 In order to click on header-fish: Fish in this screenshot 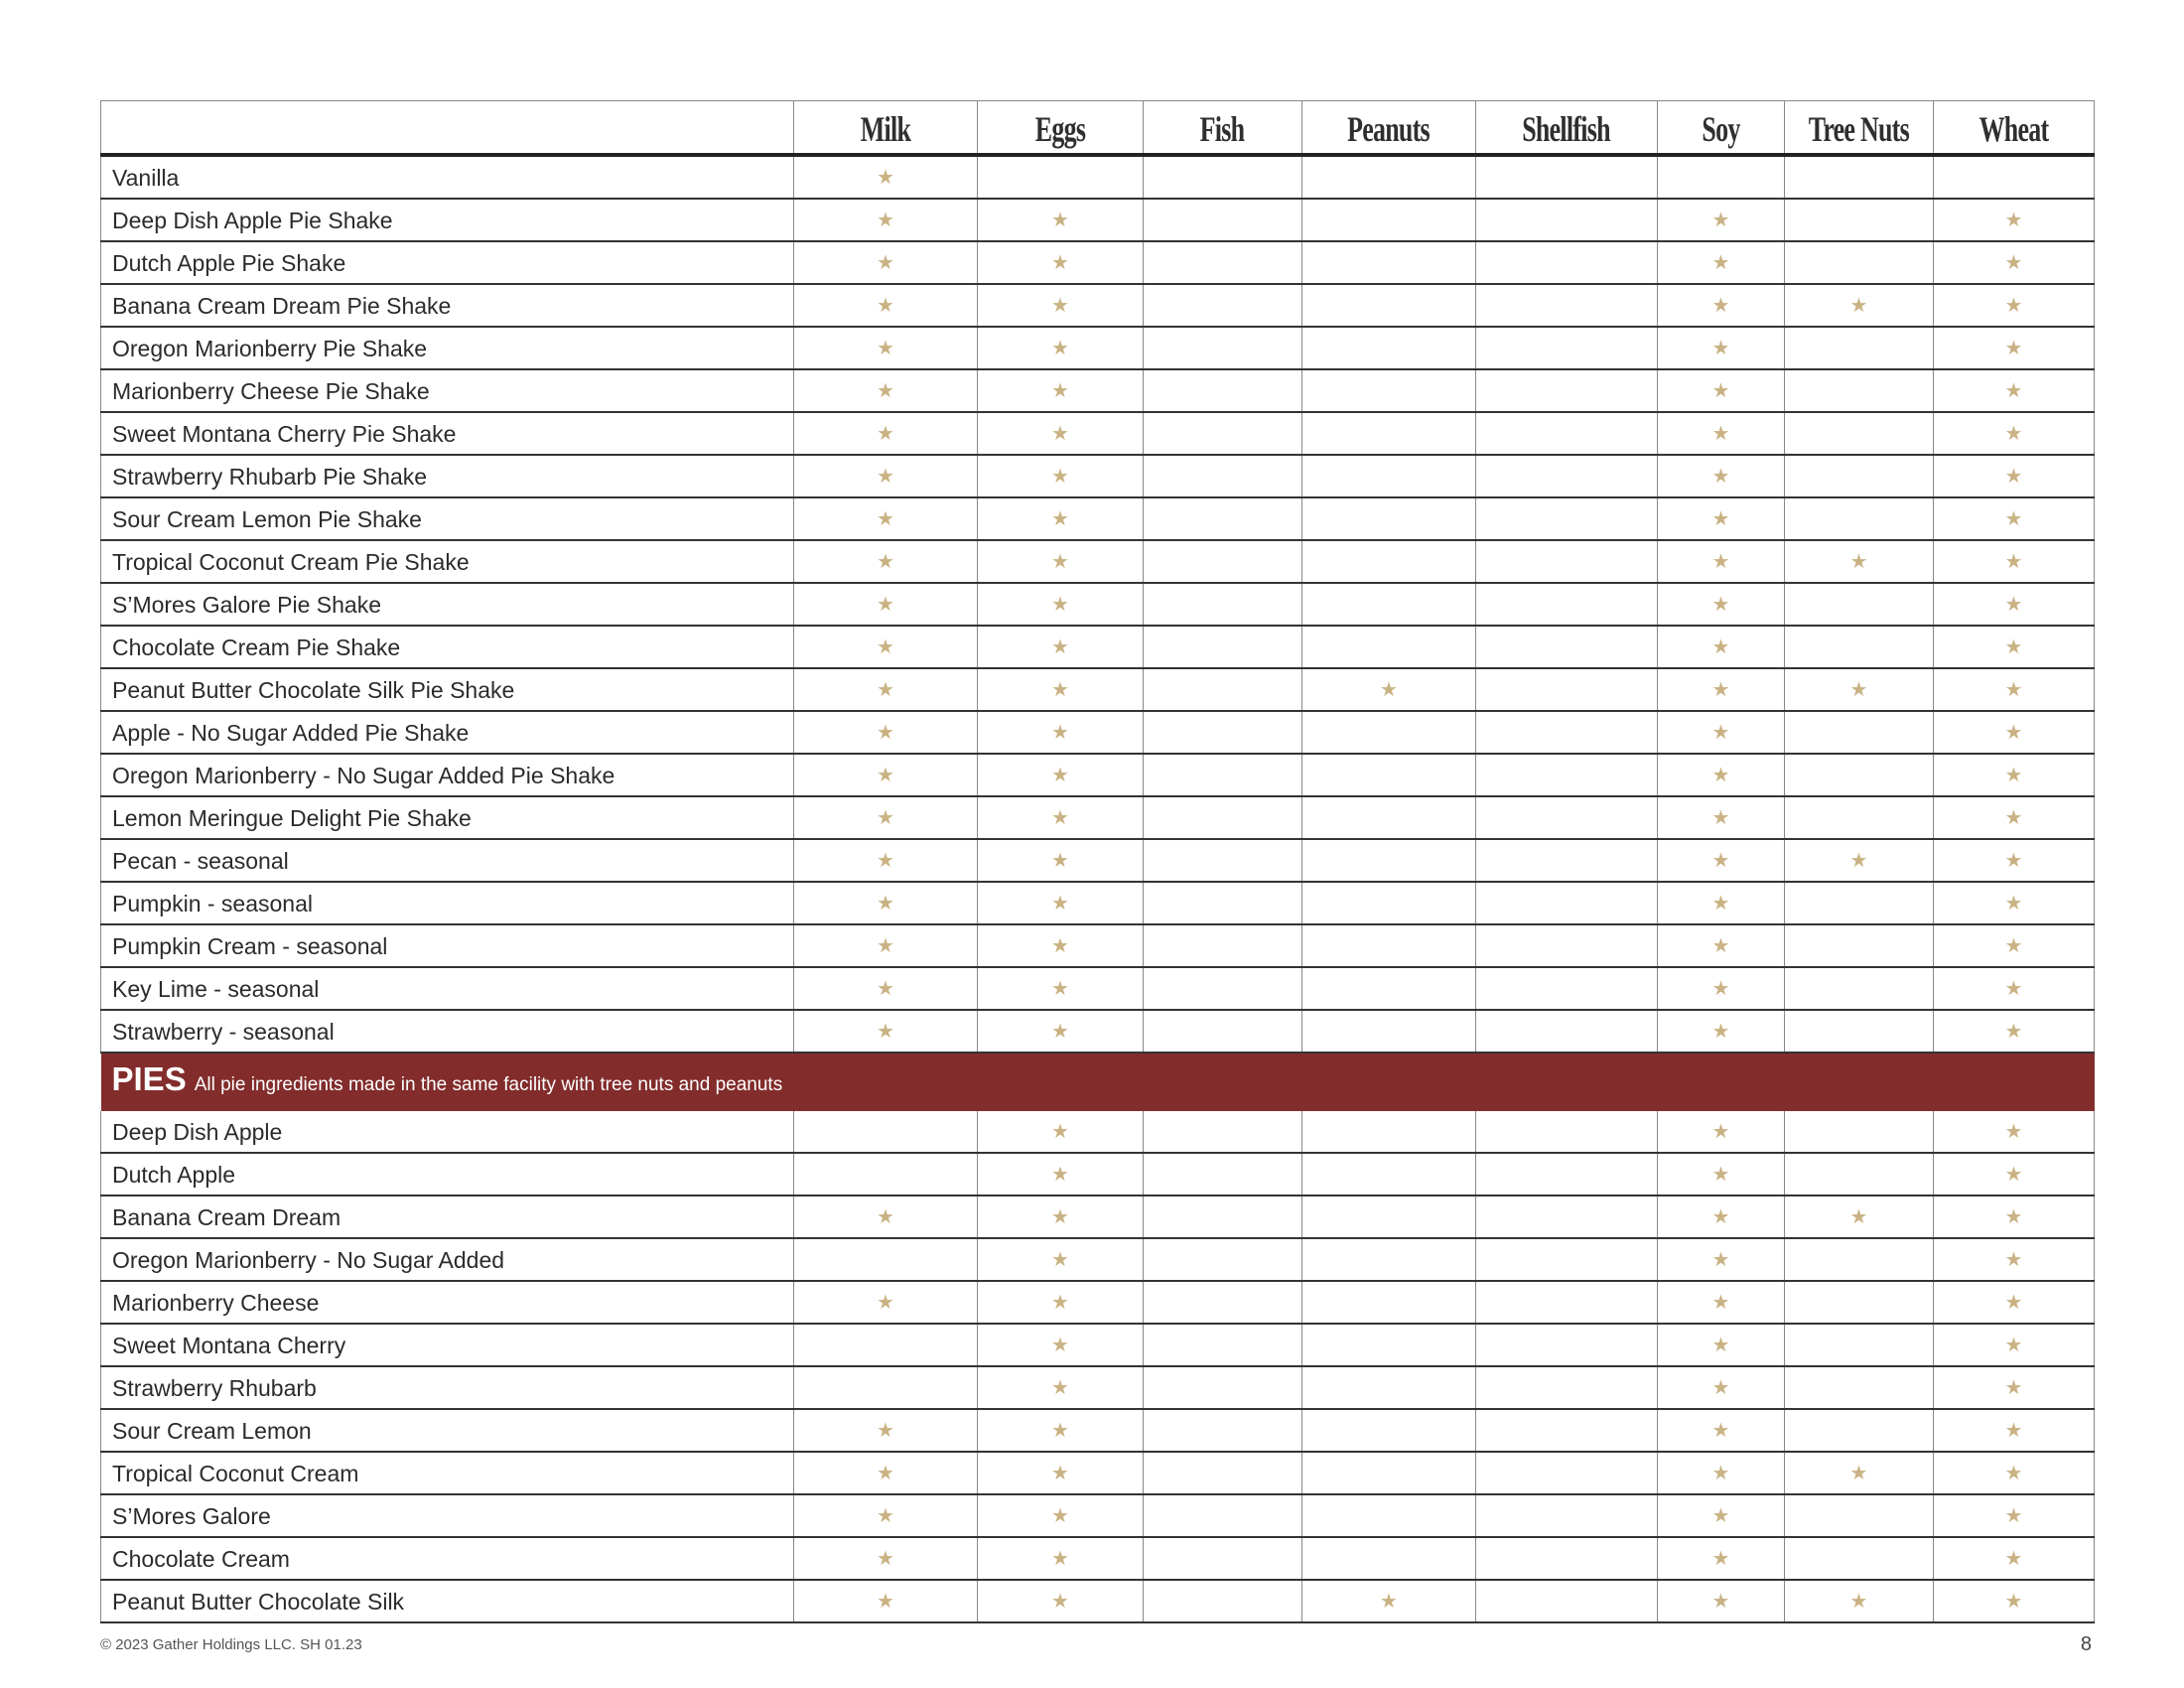, I will do `click(1222, 128)`.